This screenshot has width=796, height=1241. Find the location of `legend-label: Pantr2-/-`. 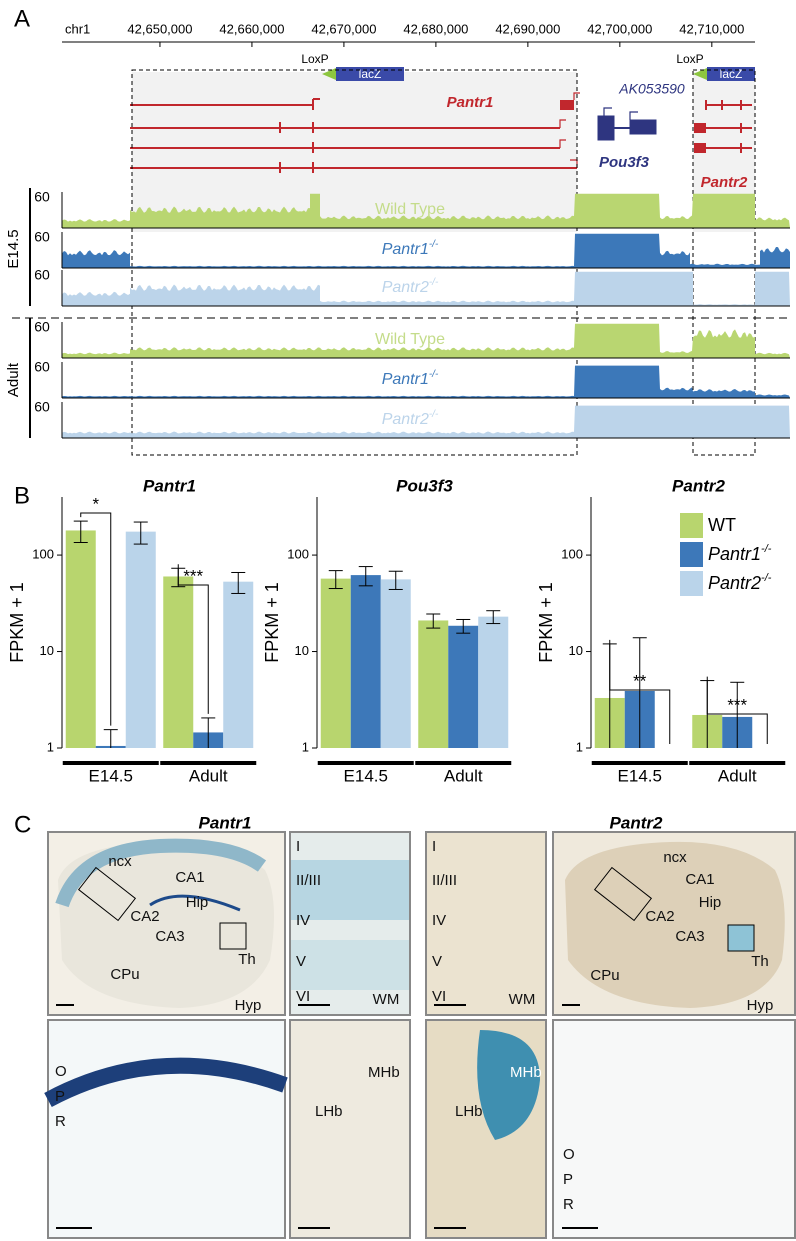

legend-label: Pantr2-/- is located at coordinates (740, 582).